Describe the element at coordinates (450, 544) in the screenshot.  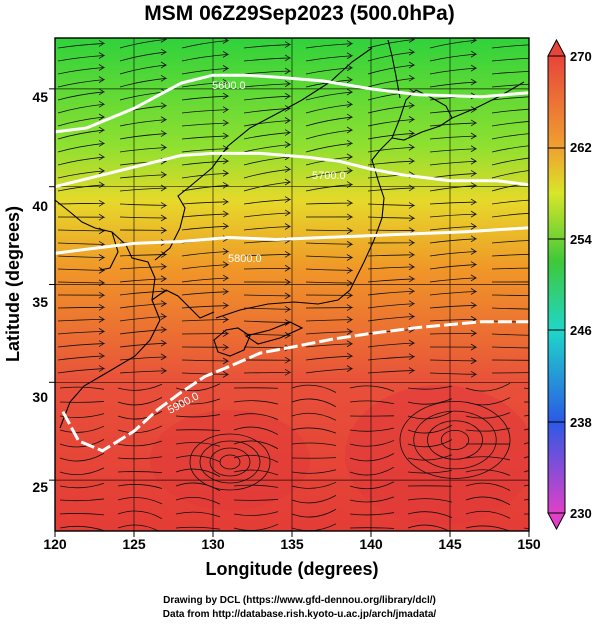
I see `x-tick-label: 145` at that location.